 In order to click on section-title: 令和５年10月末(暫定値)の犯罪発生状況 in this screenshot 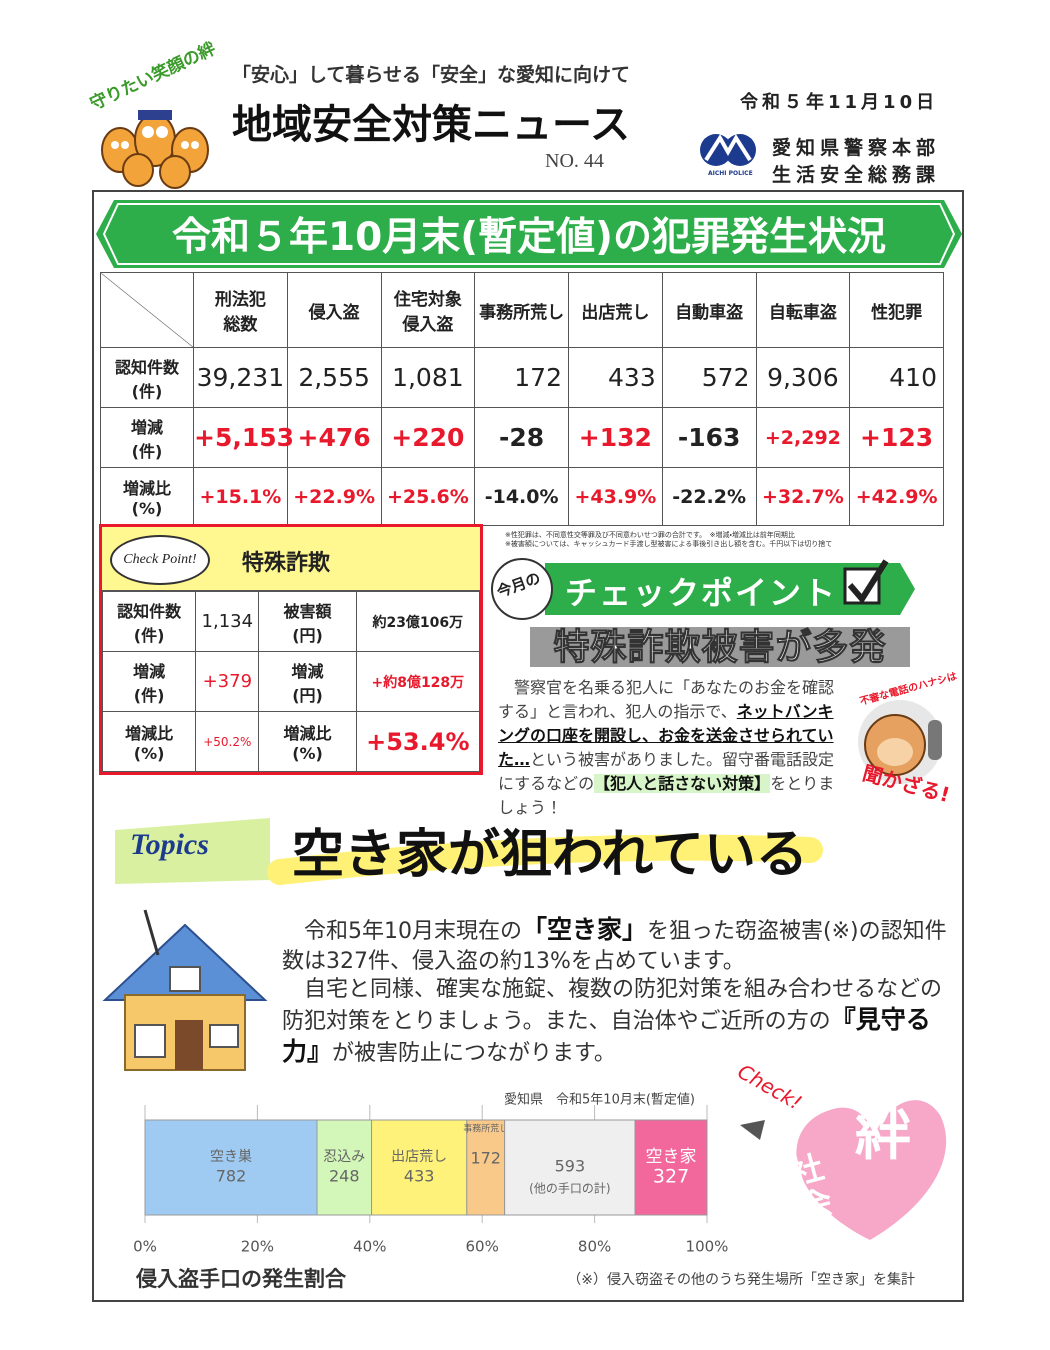, I will do `click(529, 237)`.